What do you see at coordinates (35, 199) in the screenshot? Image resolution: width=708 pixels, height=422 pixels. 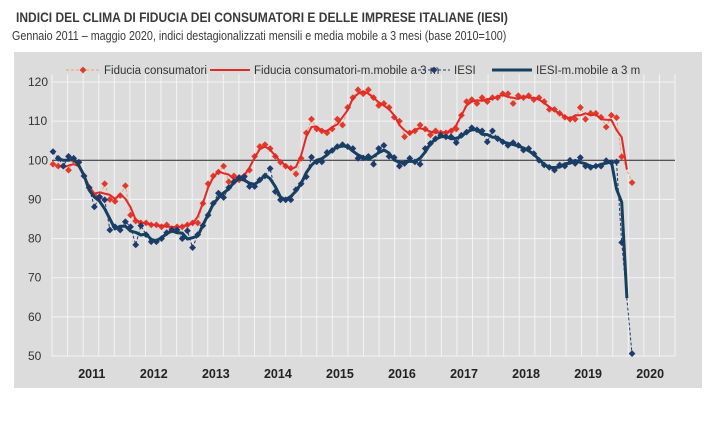 I see `y-tick-label: 90` at bounding box center [35, 199].